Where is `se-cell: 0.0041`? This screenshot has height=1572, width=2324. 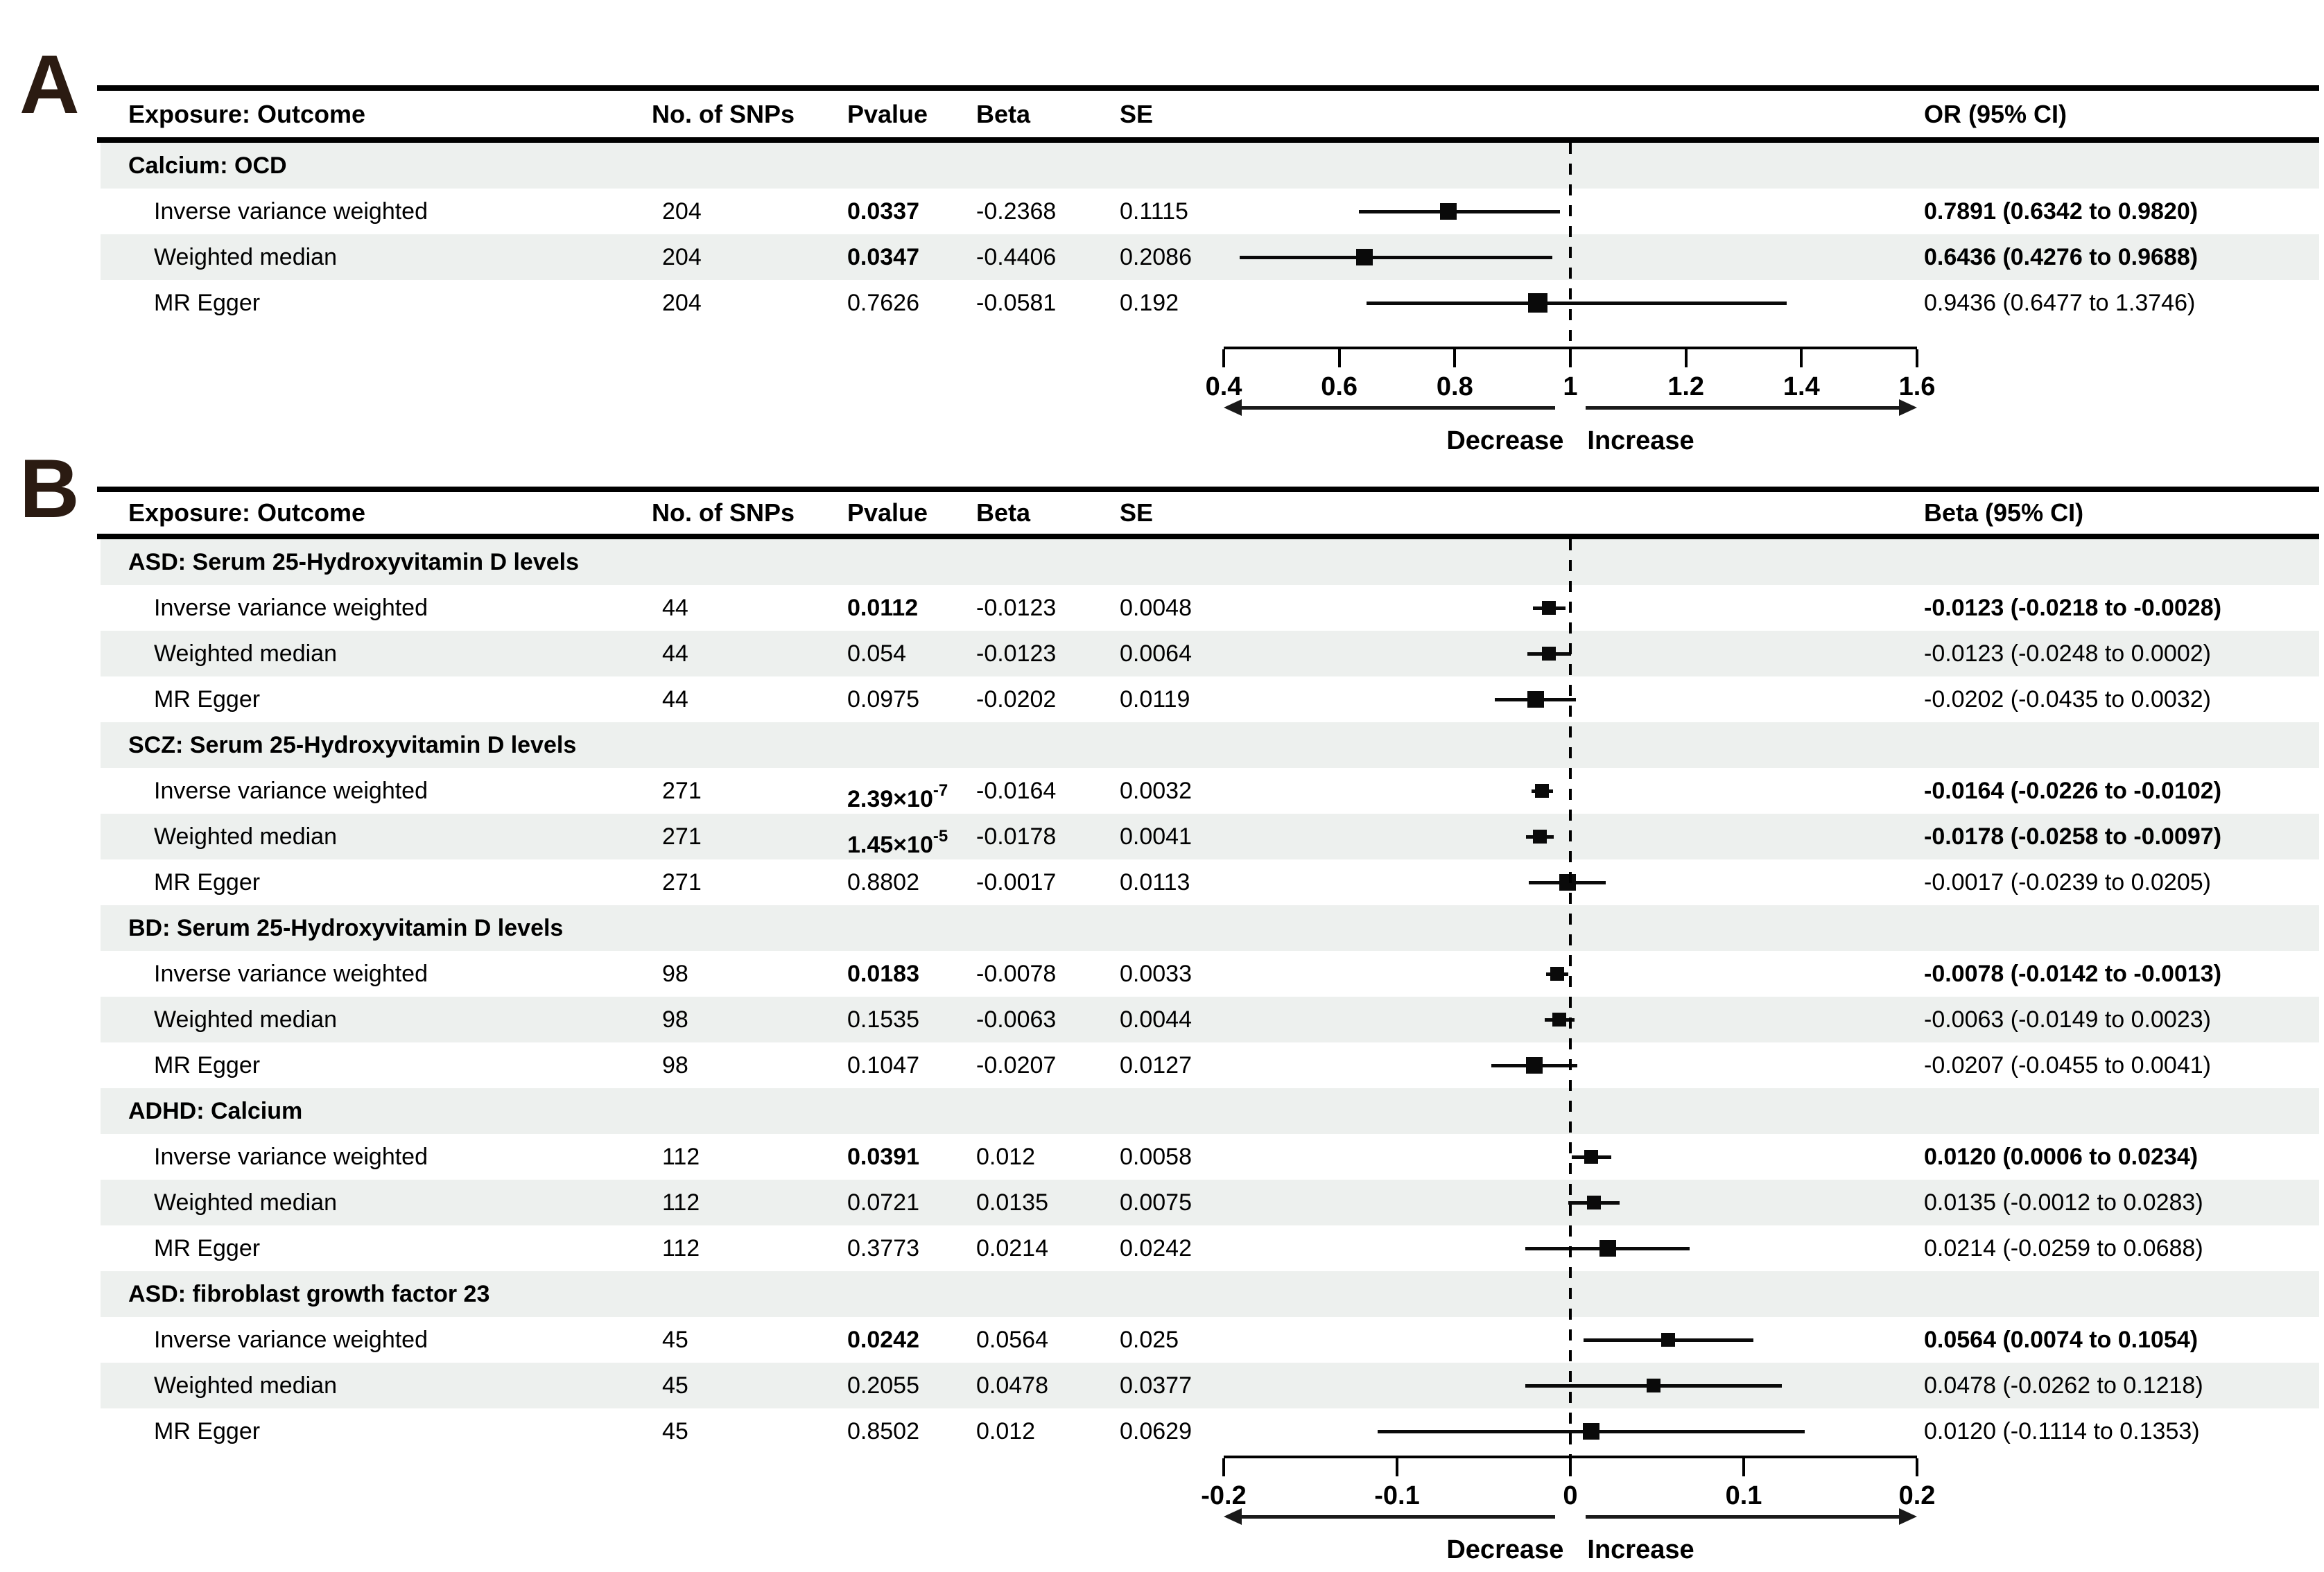
se-cell: 0.0041 is located at coordinates (1156, 837).